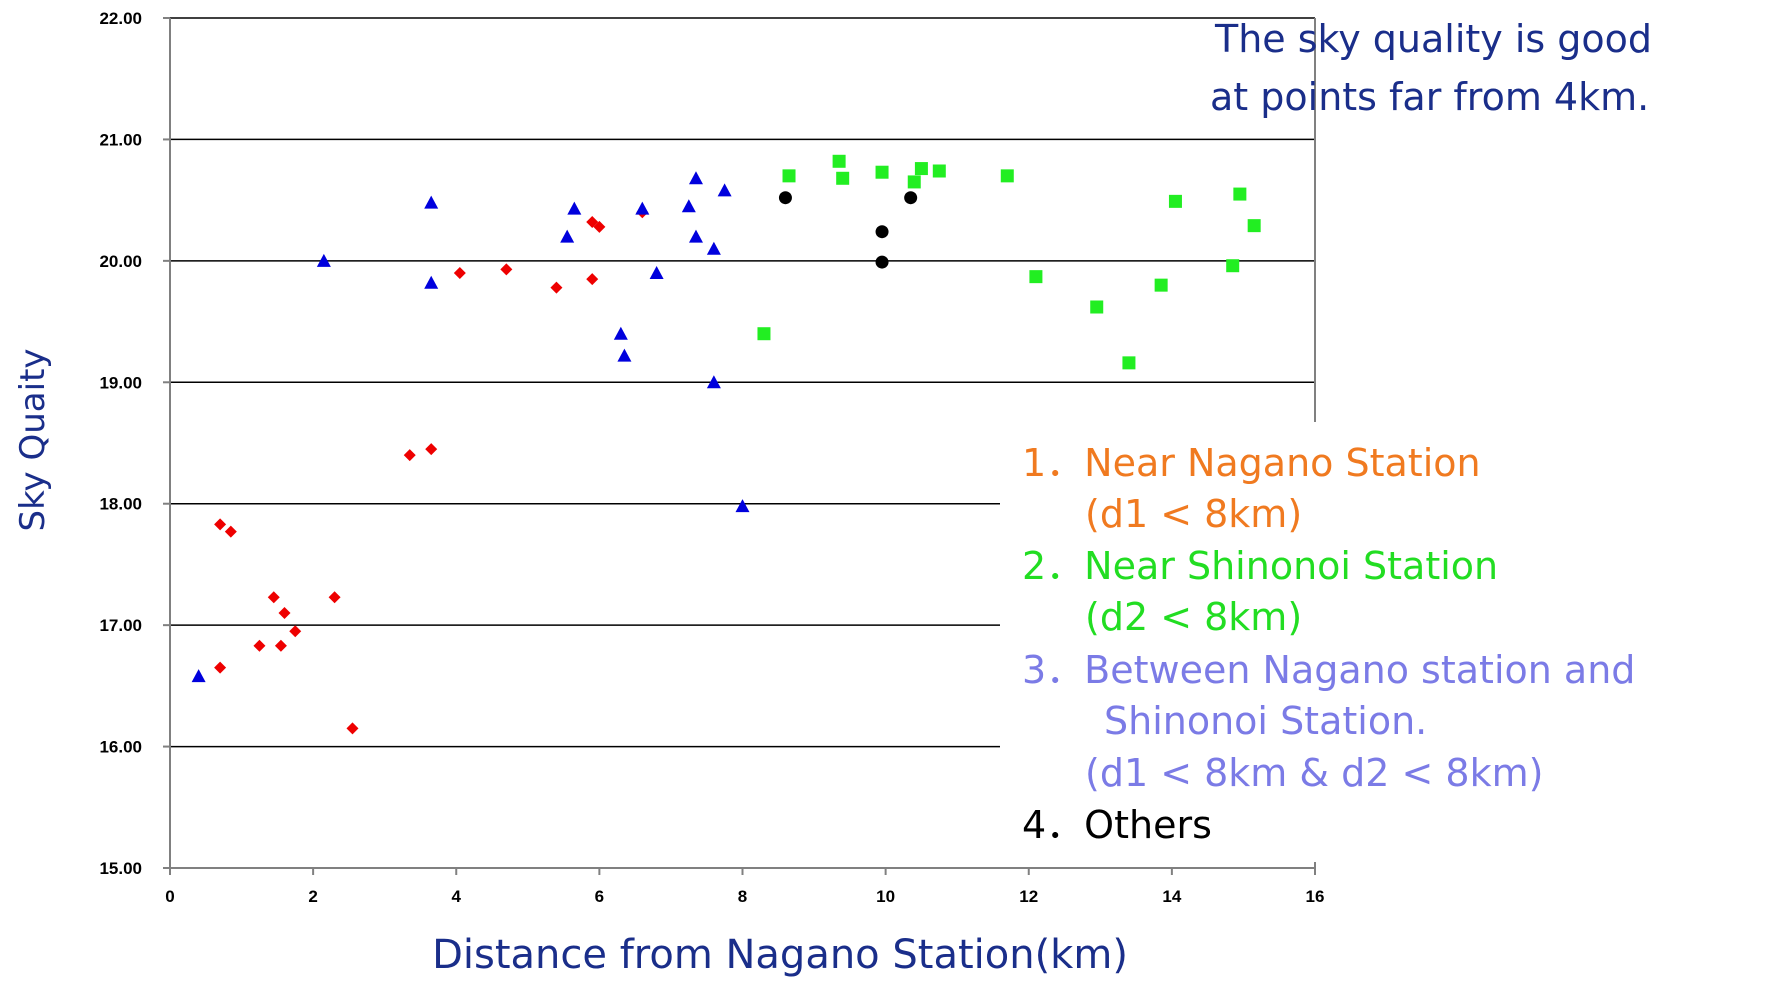  I want to click on y-tick-label: 18.00, so click(120, 504).